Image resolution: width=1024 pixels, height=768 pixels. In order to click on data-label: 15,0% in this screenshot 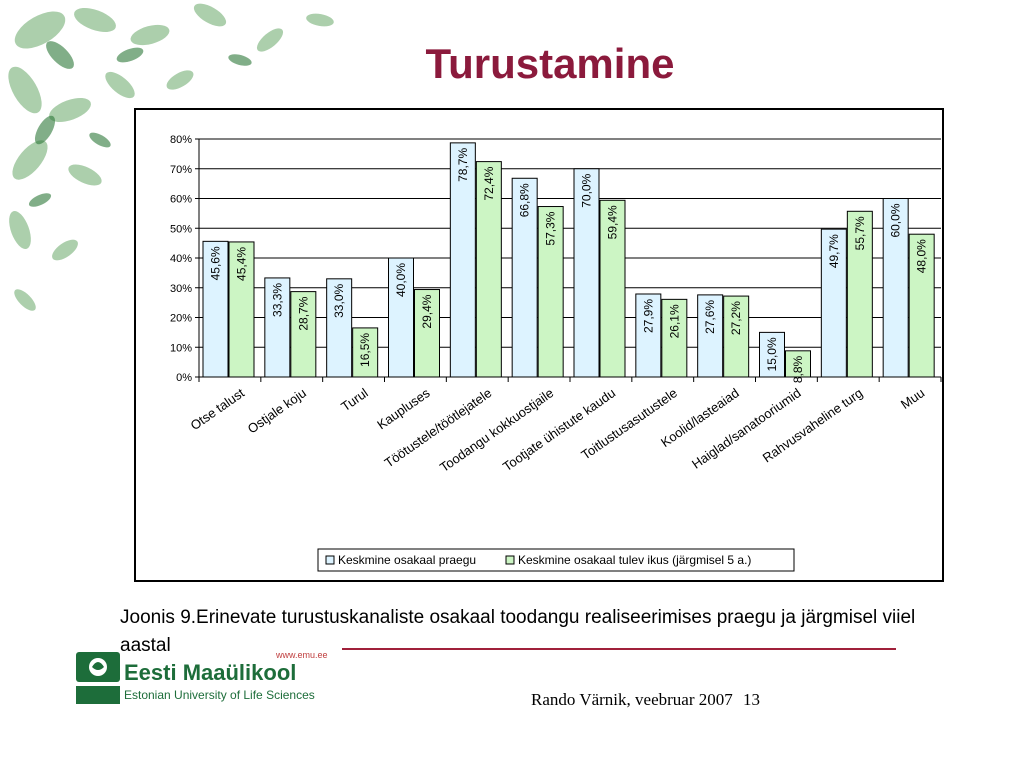, I will do `click(772, 354)`.